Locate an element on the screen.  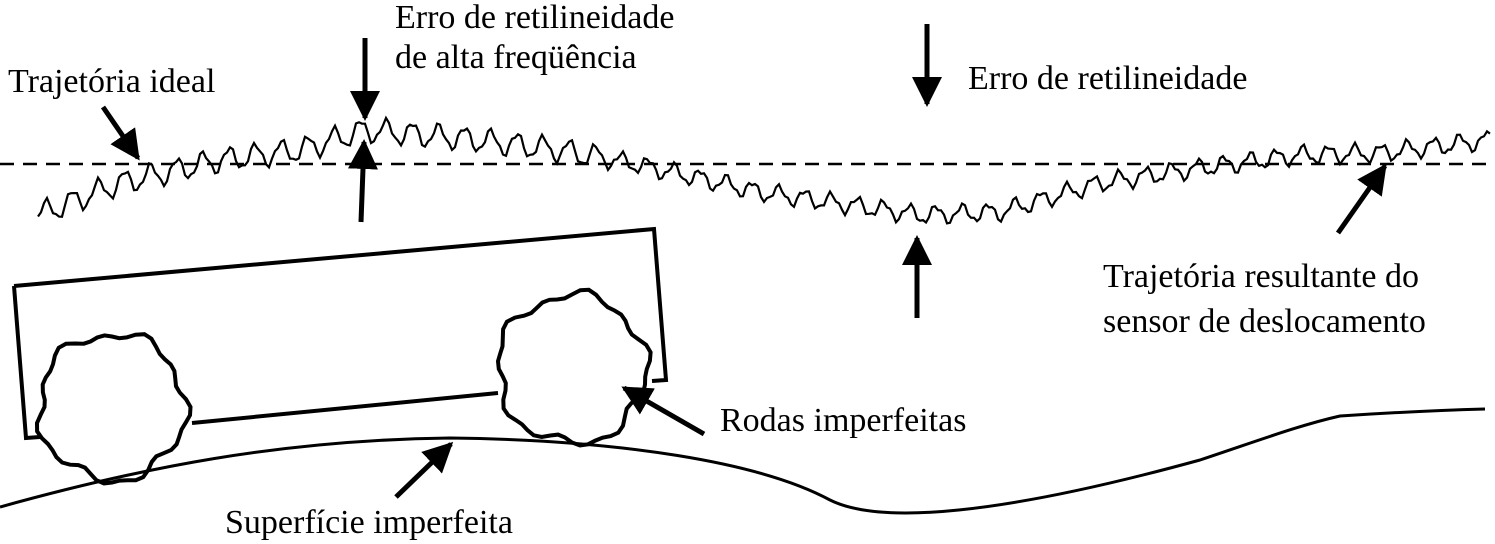
wheels-arrow is located at coordinates (663, 411).